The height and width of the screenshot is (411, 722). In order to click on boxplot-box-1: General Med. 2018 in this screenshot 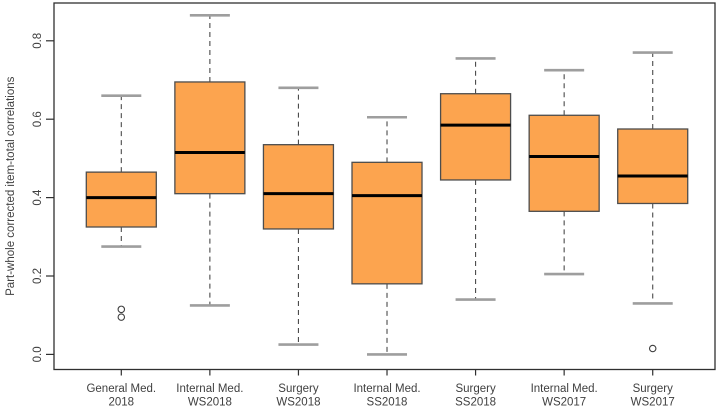, I will do `click(121, 251)`.